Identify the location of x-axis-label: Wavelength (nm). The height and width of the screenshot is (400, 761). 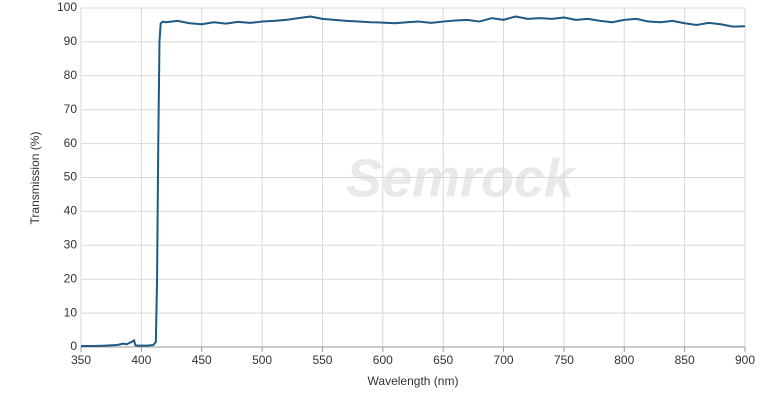
(413, 381).